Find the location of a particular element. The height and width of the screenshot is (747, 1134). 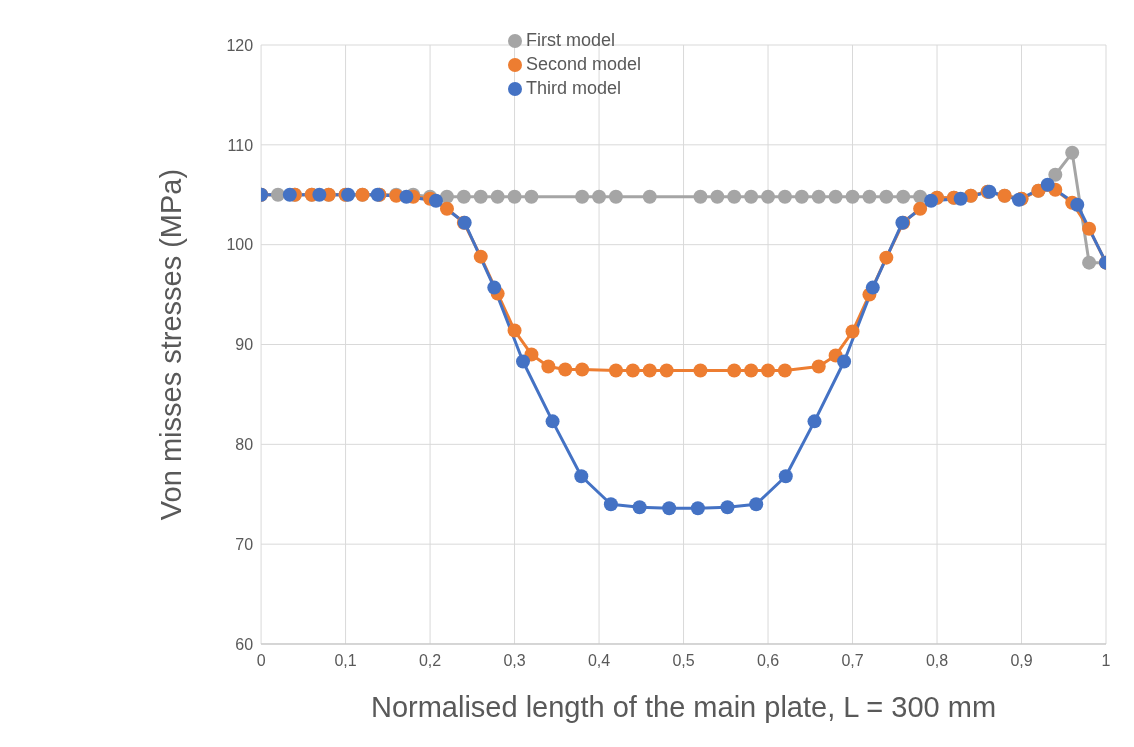

x-tick-label: 0,9 is located at coordinates (1021, 660).